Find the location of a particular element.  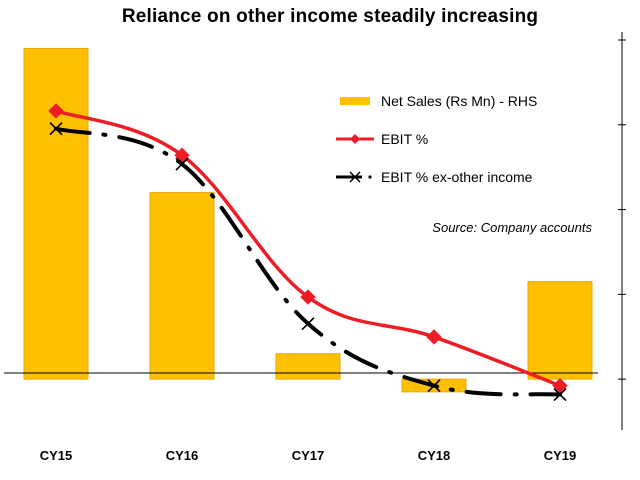

legend-swatch-net-sales-rs-mn-rhs is located at coordinates (355, 101).